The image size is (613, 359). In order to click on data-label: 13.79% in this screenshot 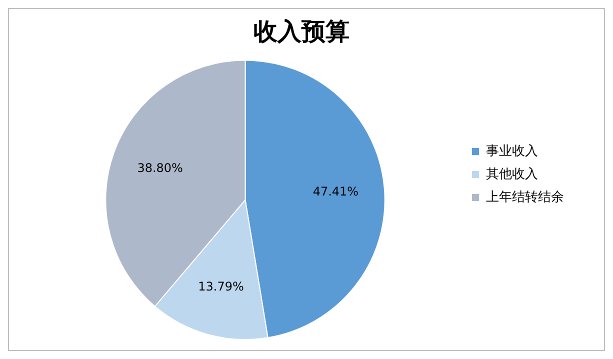, I will do `click(221, 286)`.